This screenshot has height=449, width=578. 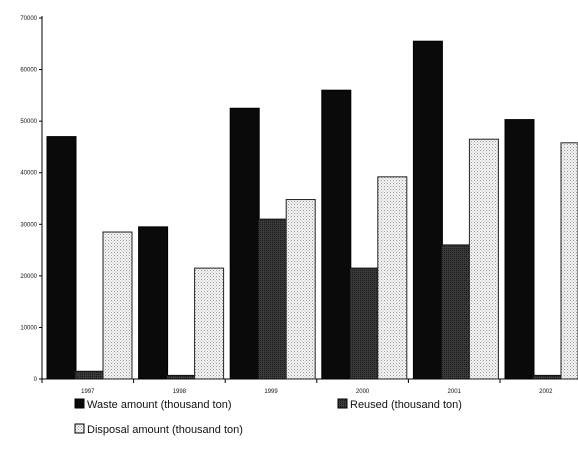 I want to click on y-tick-label: 60000, so click(x=28, y=71).